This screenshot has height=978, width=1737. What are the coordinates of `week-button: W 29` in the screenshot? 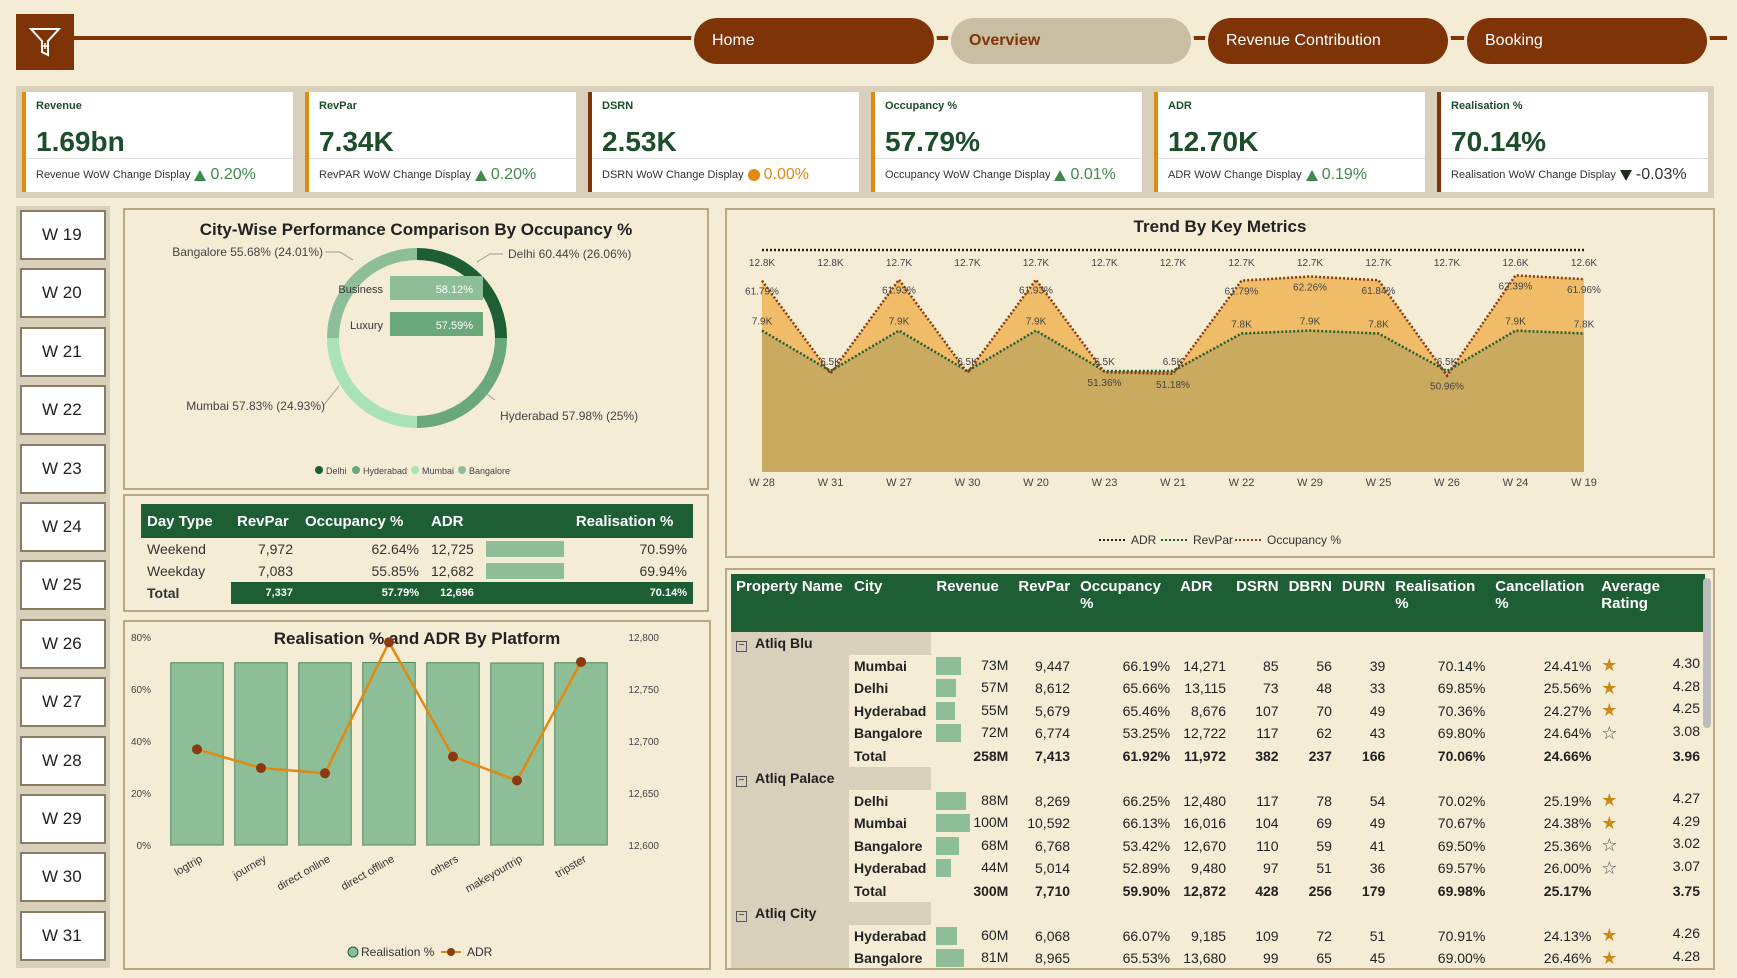 It's located at (63, 818).